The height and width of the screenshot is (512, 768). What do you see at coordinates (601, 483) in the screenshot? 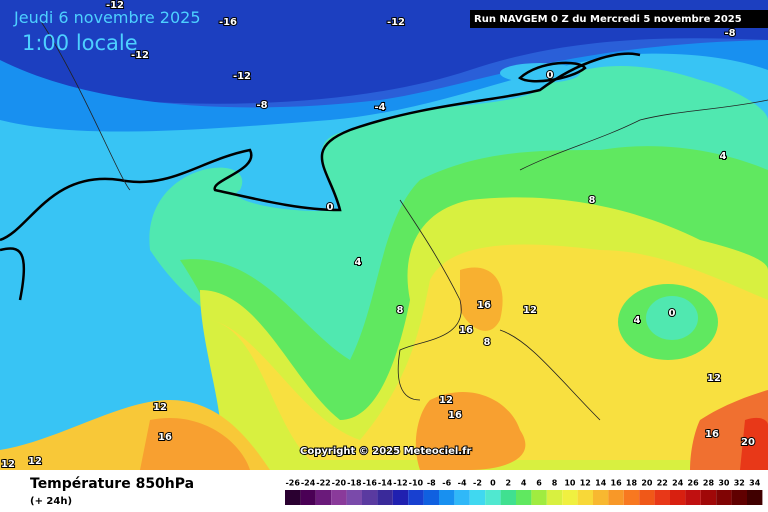
I see `legend-label: 14` at bounding box center [601, 483].